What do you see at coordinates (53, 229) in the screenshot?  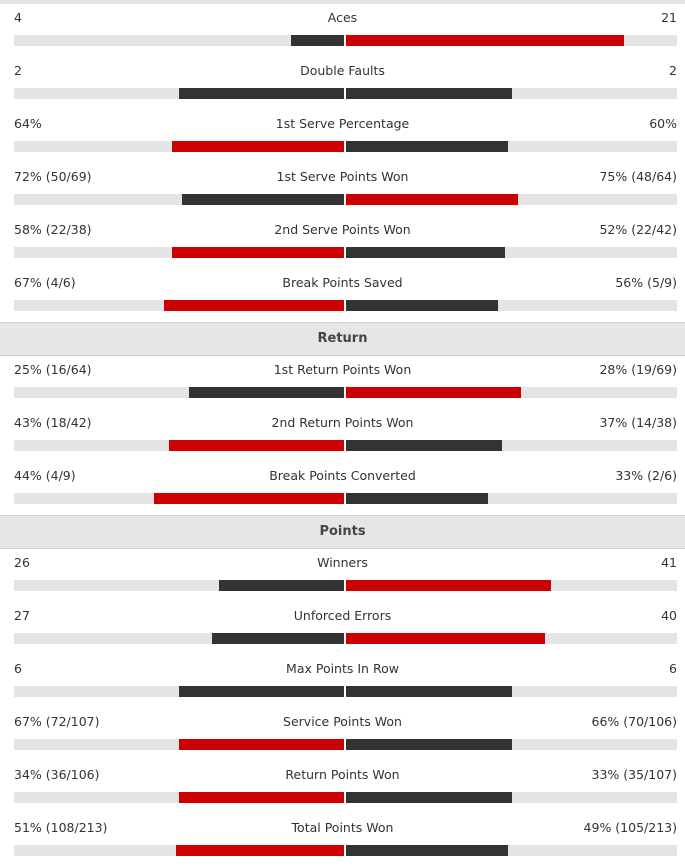 I see `left-player-value: 58% (22/38)` at bounding box center [53, 229].